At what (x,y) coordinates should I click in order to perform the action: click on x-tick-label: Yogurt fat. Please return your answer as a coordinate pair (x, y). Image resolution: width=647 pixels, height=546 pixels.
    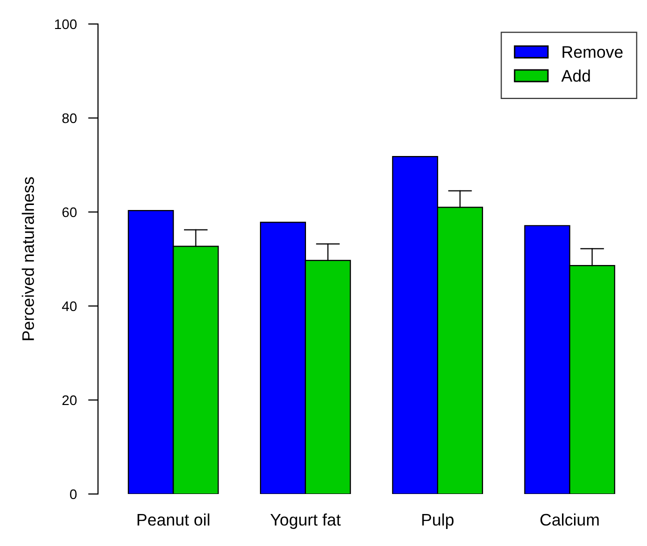
    Looking at the image, I should click on (305, 521).